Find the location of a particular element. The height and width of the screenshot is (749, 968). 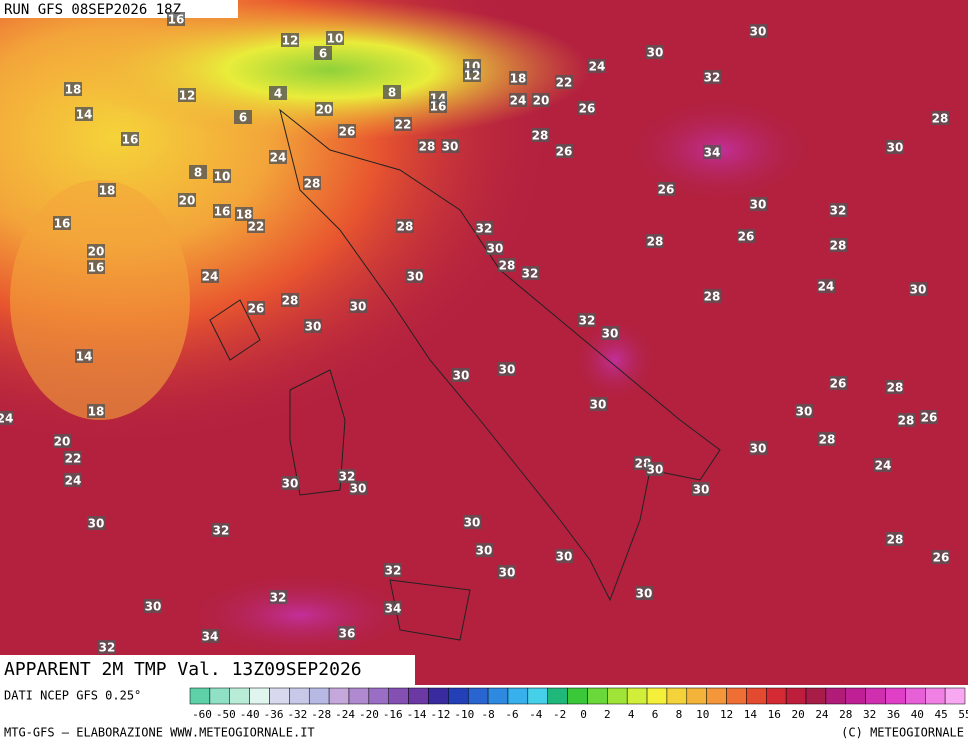

colorbar-label: -8 is located at coordinates (488, 714).